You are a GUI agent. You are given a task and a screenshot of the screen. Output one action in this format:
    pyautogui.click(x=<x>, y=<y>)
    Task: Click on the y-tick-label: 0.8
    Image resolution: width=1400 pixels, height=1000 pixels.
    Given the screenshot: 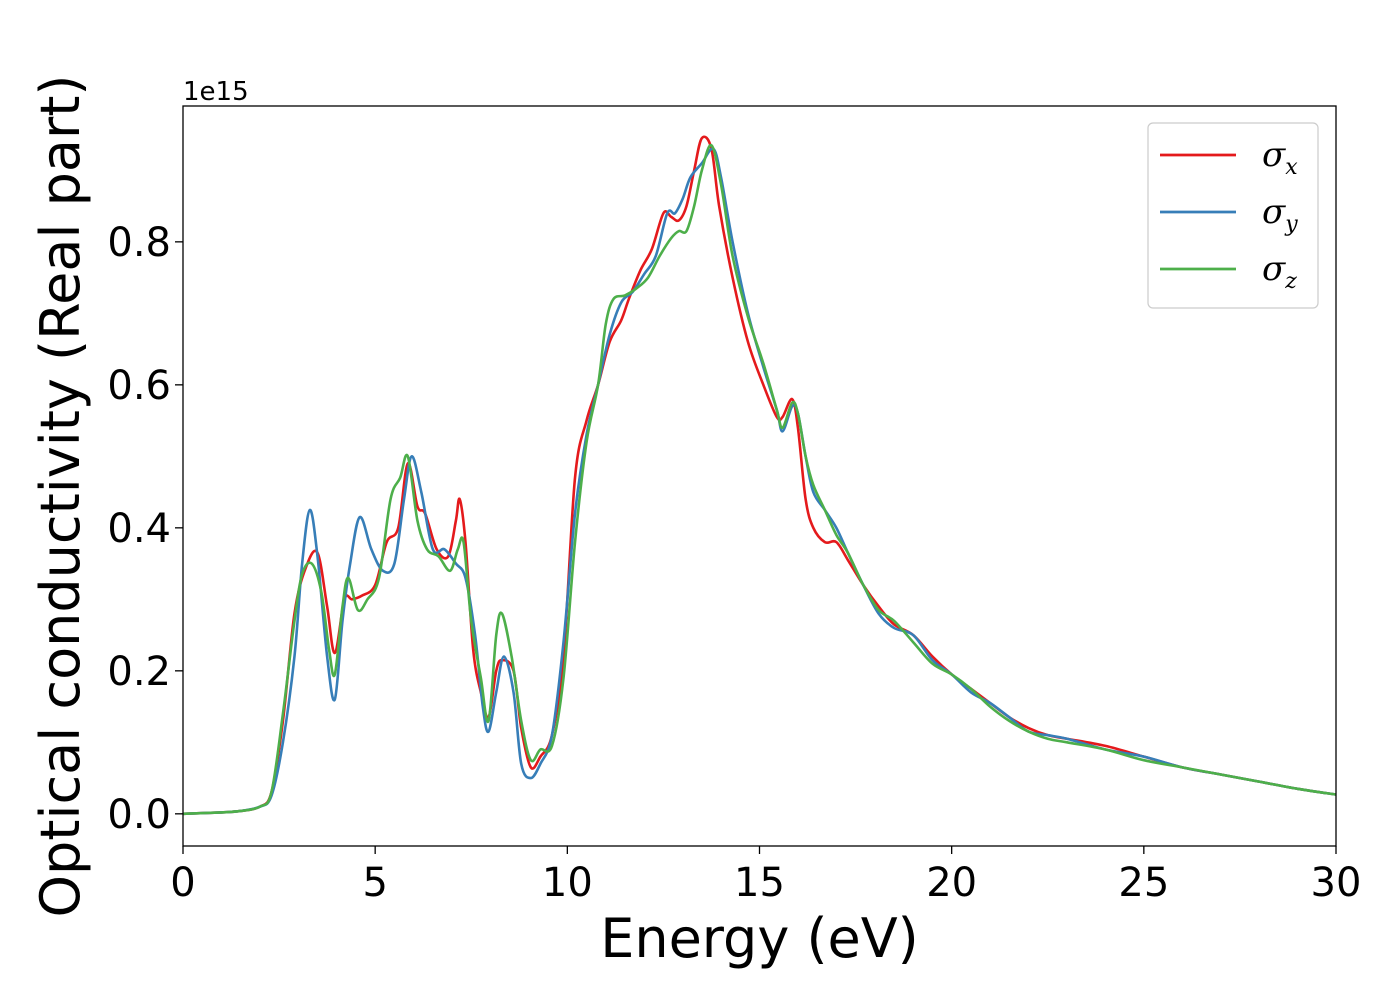 What is the action you would take?
    pyautogui.click(x=139, y=243)
    